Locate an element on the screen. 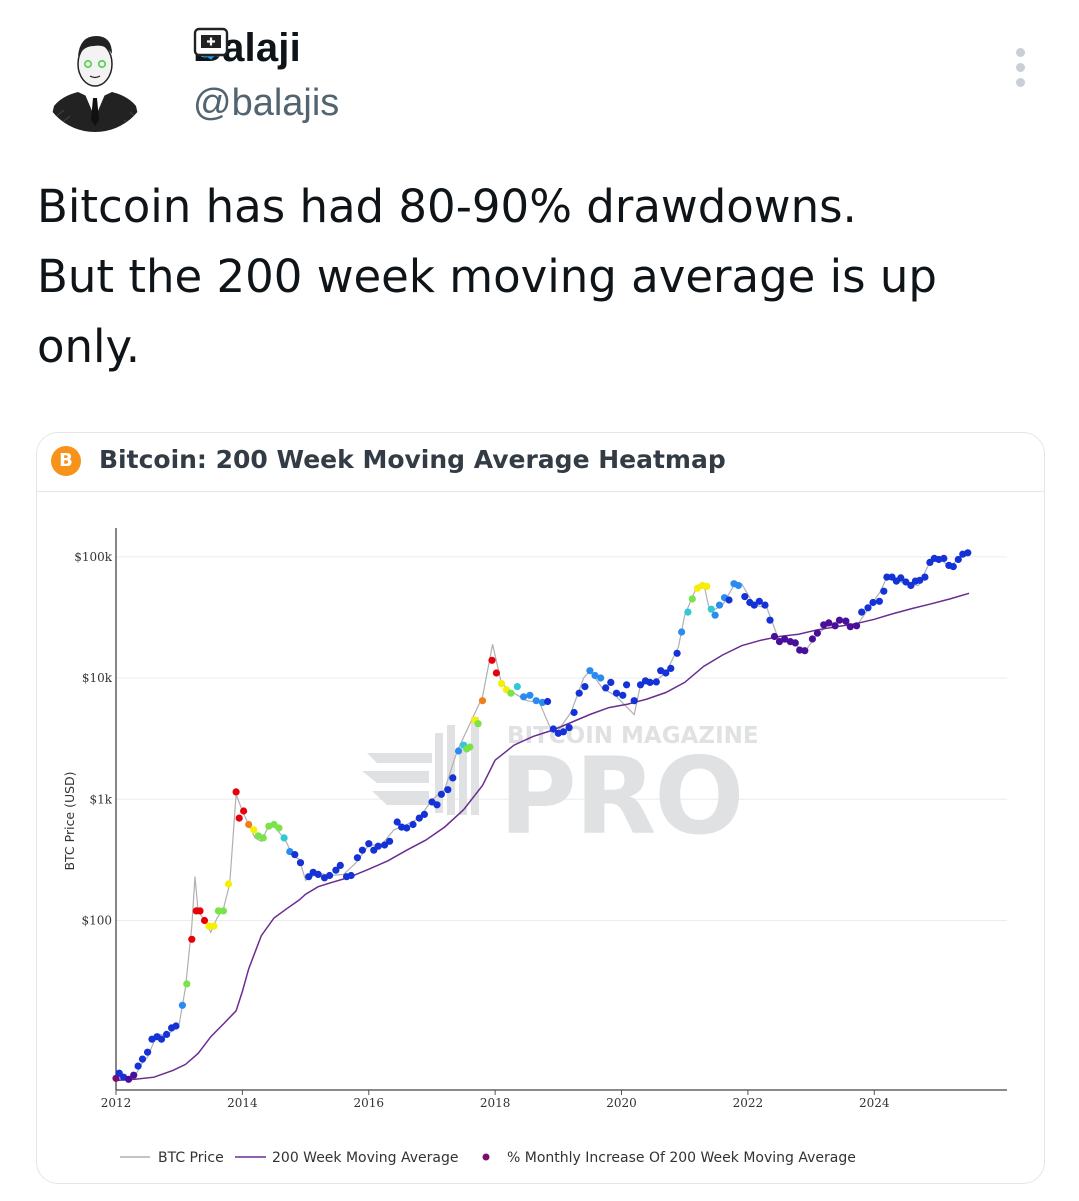 The width and height of the screenshot is (1079, 1201). bitcoin-icon: B is located at coordinates (66, 461).